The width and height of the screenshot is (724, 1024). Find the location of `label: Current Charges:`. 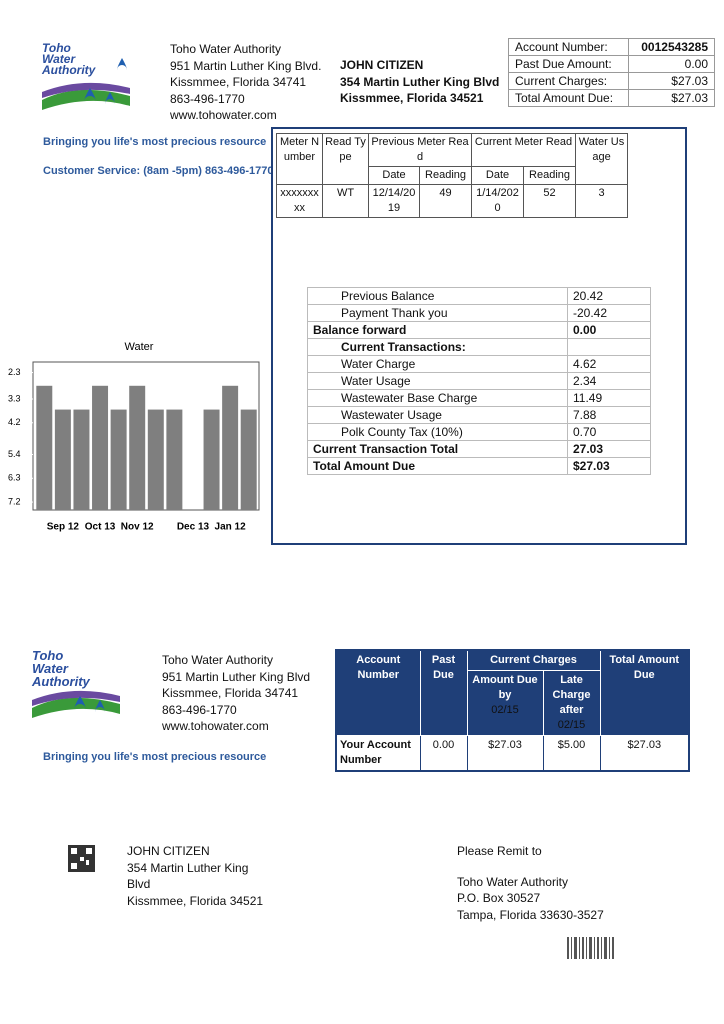

label: Current Charges: is located at coordinates (568, 81).